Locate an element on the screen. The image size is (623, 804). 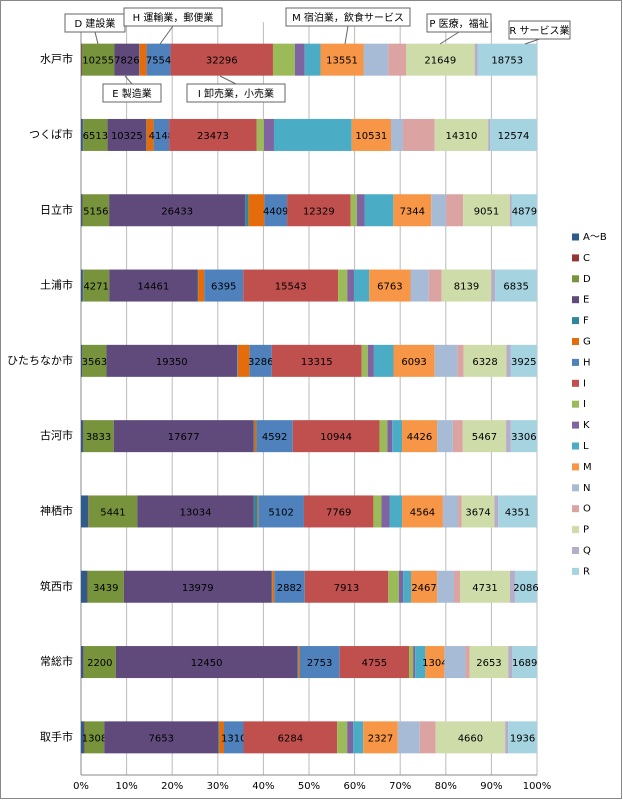
data-label: 5156 is located at coordinates (95, 211).